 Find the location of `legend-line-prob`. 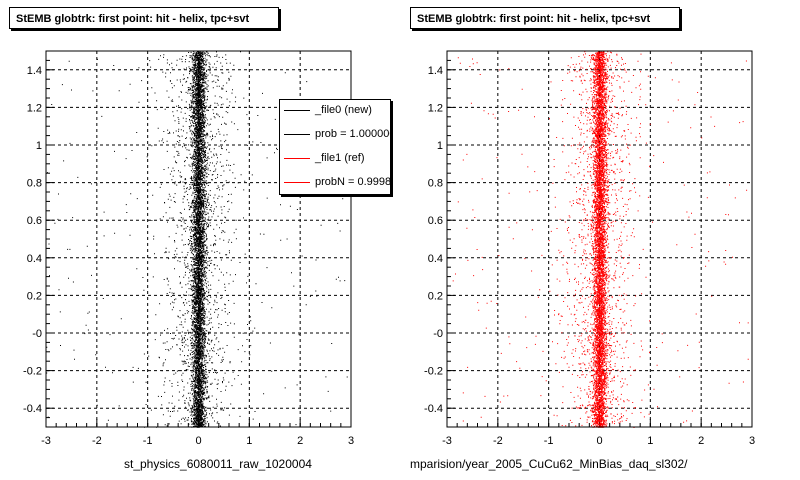

legend-line-prob is located at coordinates (297, 134).